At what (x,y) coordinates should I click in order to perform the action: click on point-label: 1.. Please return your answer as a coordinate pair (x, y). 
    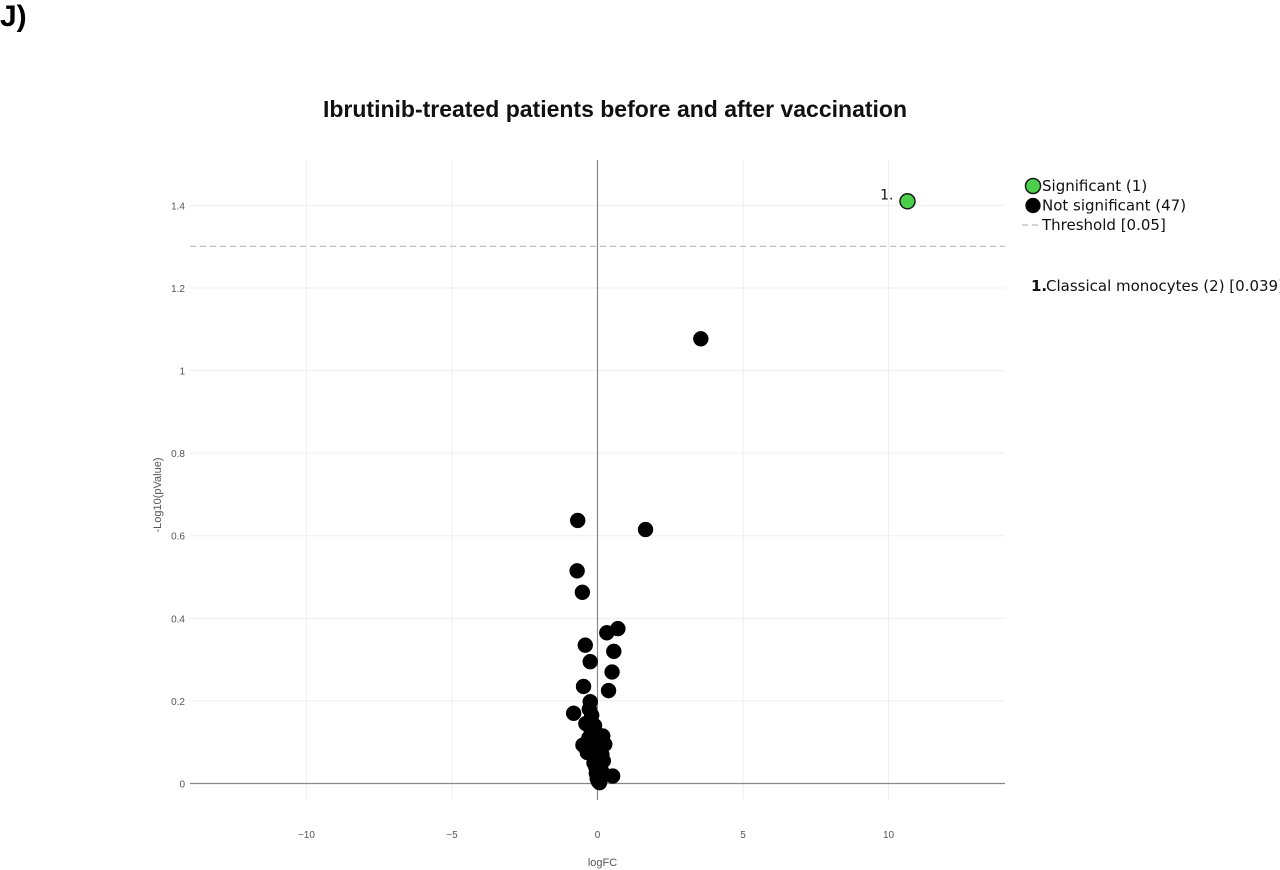
    Looking at the image, I should click on (886, 195).